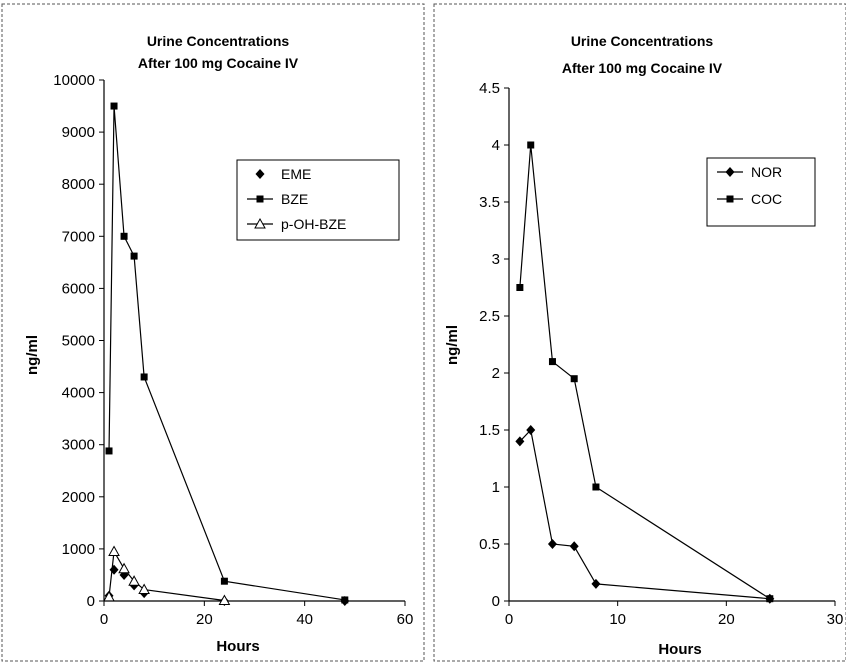 The image size is (846, 665). Describe the element at coordinates (489, 544) in the screenshot. I see `y-tick-label: 0.5` at that location.